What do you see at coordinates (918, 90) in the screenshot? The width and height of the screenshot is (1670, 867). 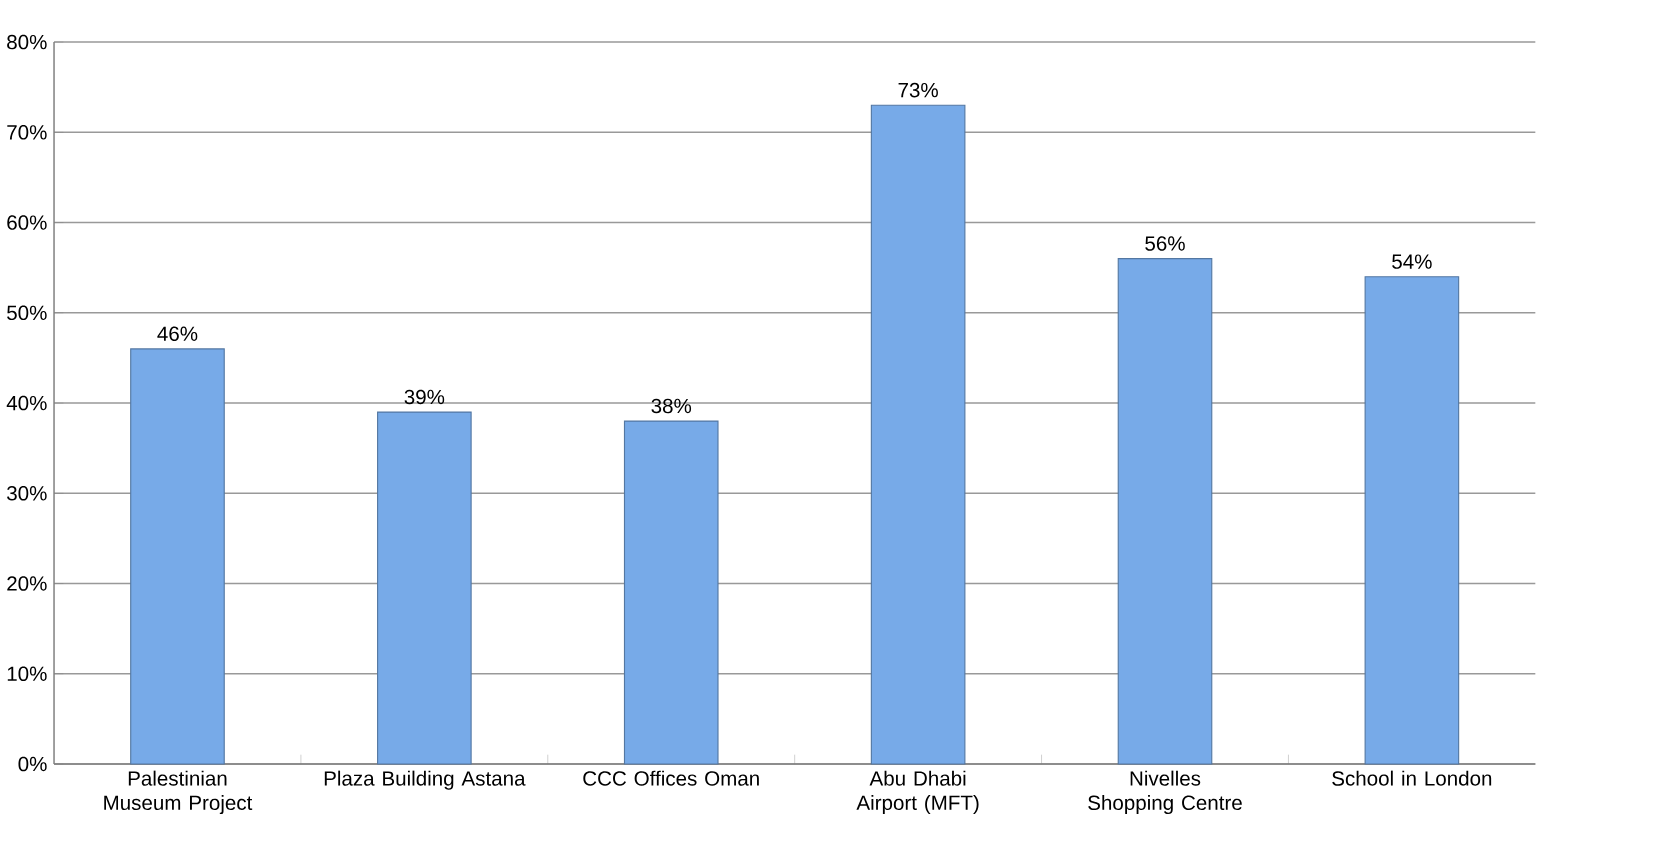 I see `data-label: 73%` at bounding box center [918, 90].